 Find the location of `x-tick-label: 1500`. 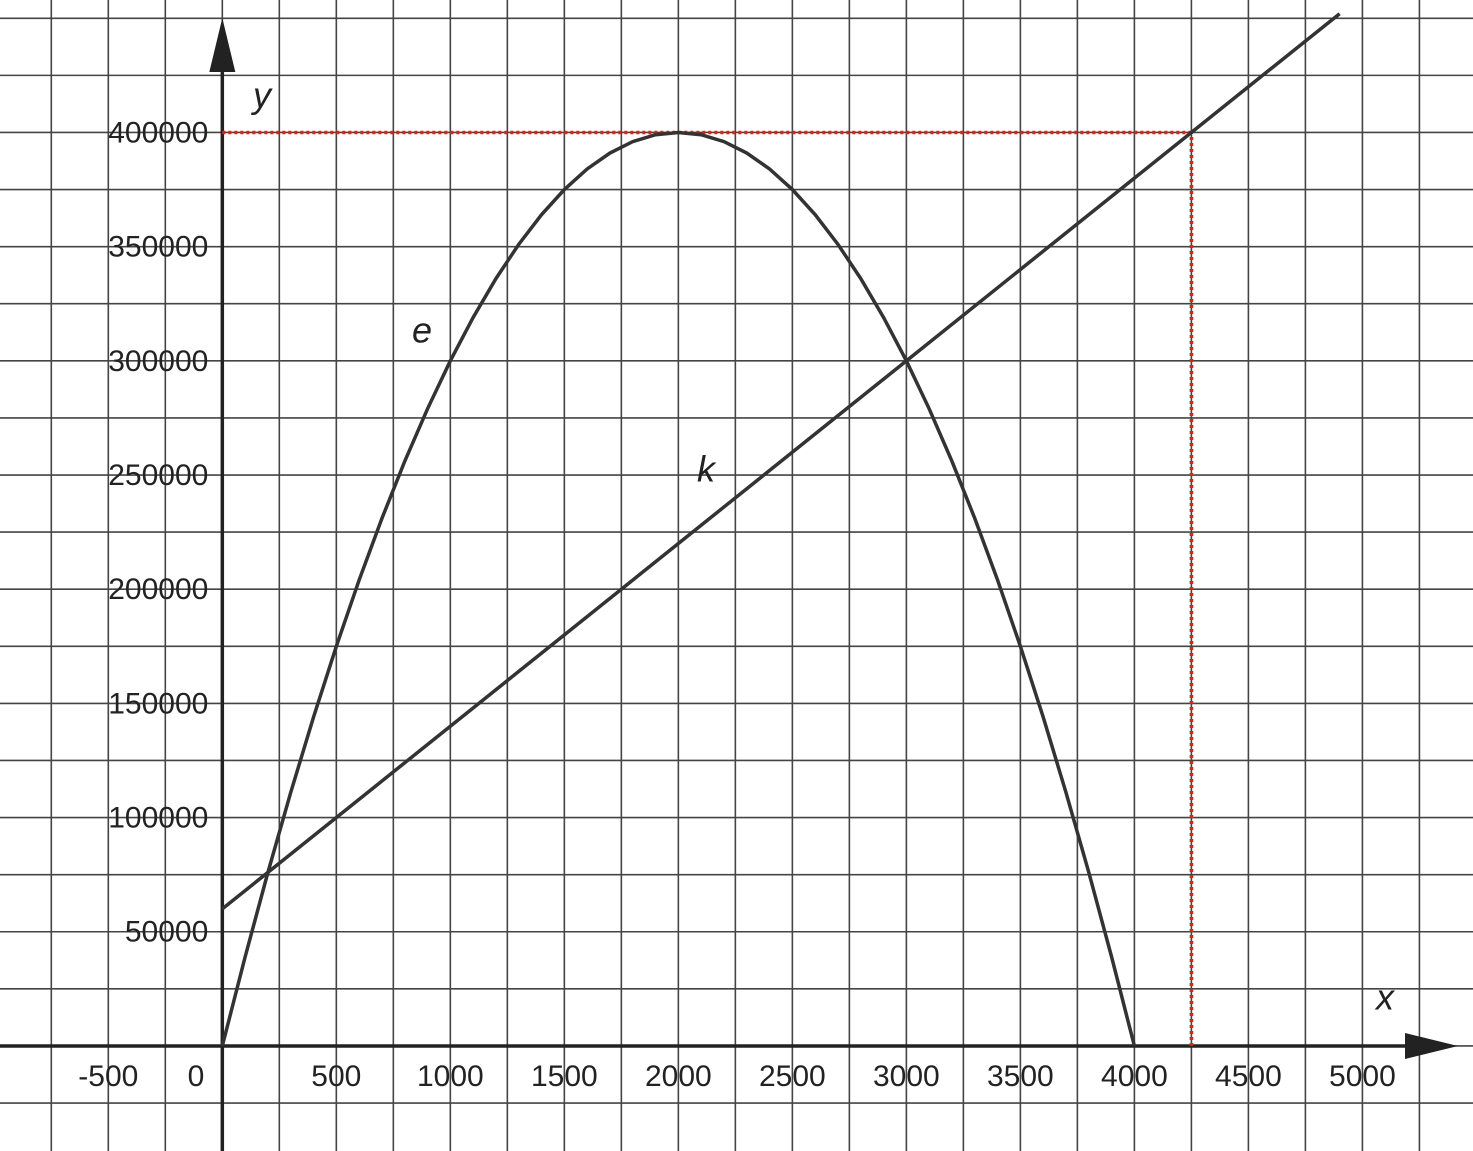

x-tick-label: 1500 is located at coordinates (564, 1076).